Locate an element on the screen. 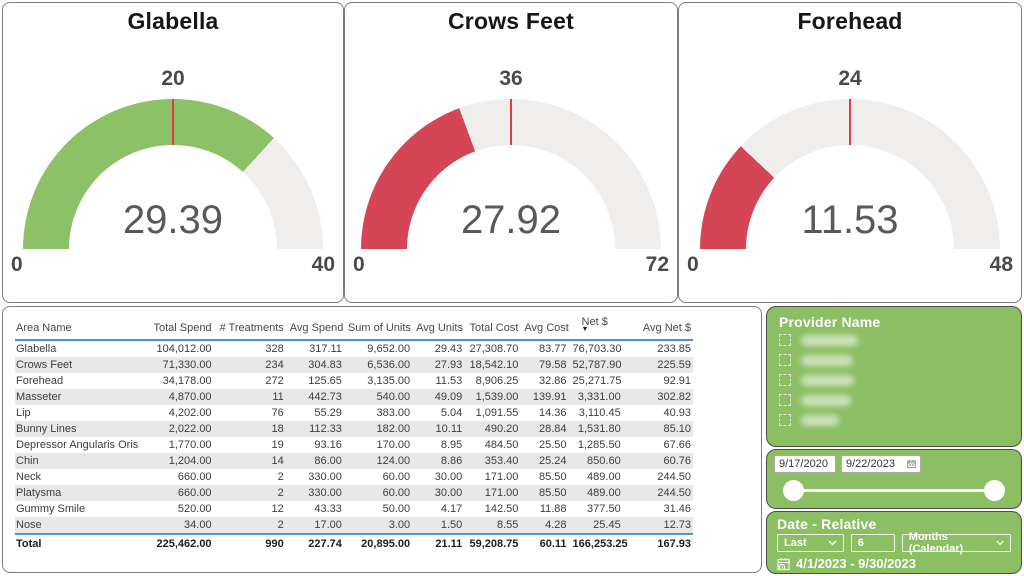  relative-number-input is located at coordinates (872, 543).